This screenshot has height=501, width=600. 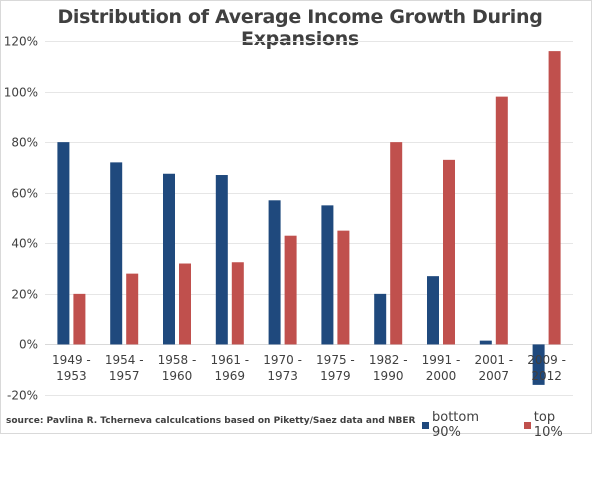 I want to click on x-tick-label: 1958 -, so click(x=177, y=360).